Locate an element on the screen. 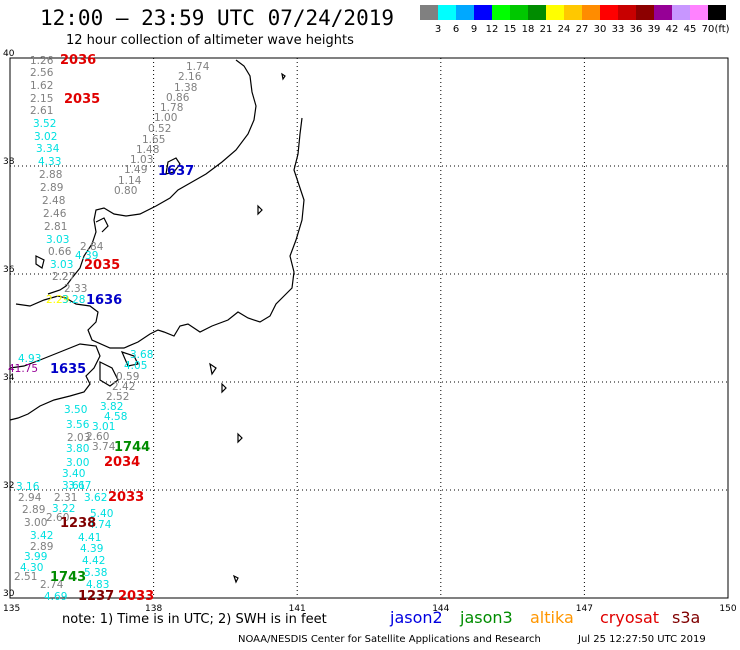 The image size is (740, 650). legend-value-label: 12 is located at coordinates (492, 29).